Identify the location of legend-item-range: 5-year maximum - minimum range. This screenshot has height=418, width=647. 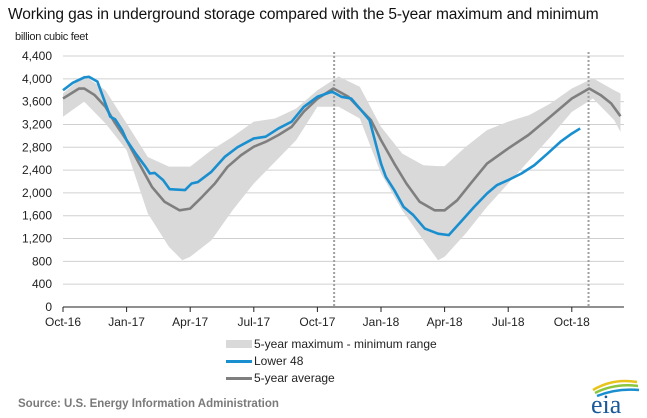
(331, 344).